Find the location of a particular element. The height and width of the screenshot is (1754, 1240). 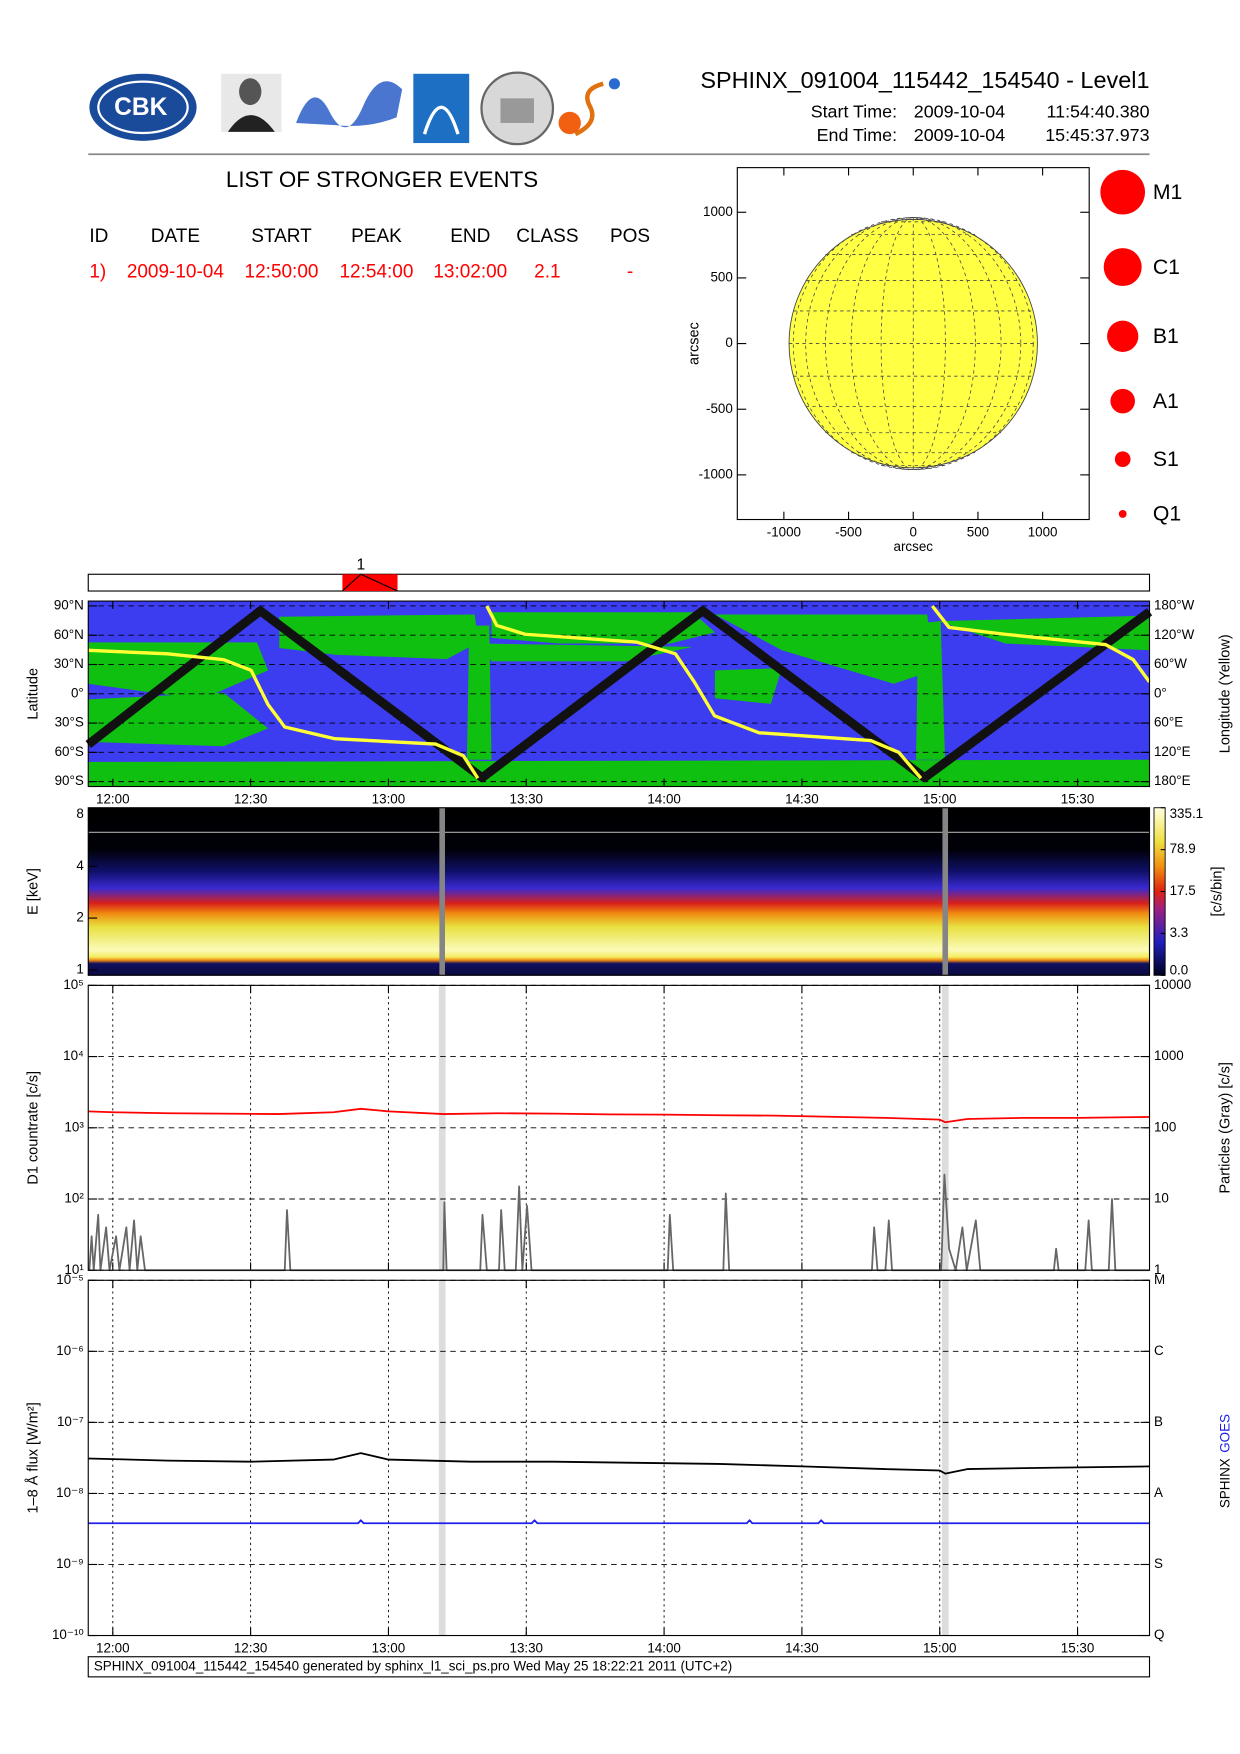

y-tick-label: 500 is located at coordinates (721, 276).